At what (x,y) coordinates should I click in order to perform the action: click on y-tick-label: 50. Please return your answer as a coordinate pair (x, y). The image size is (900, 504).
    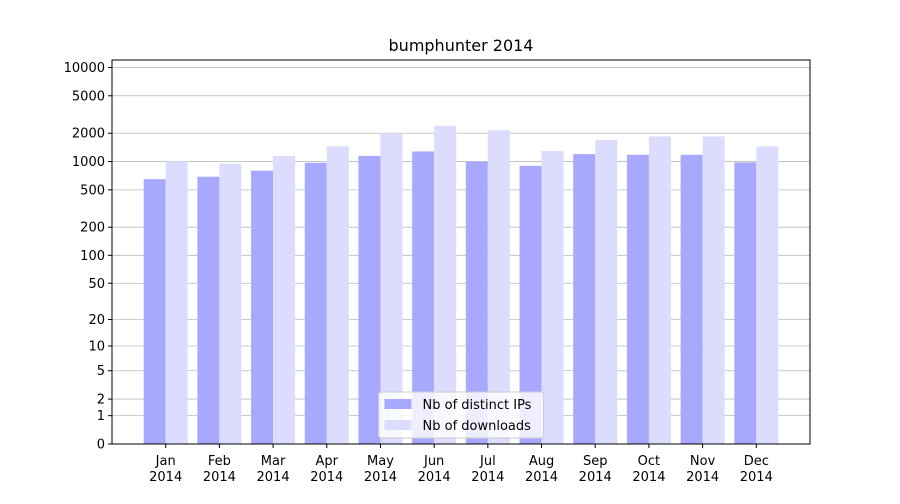
    Looking at the image, I should click on (96, 284).